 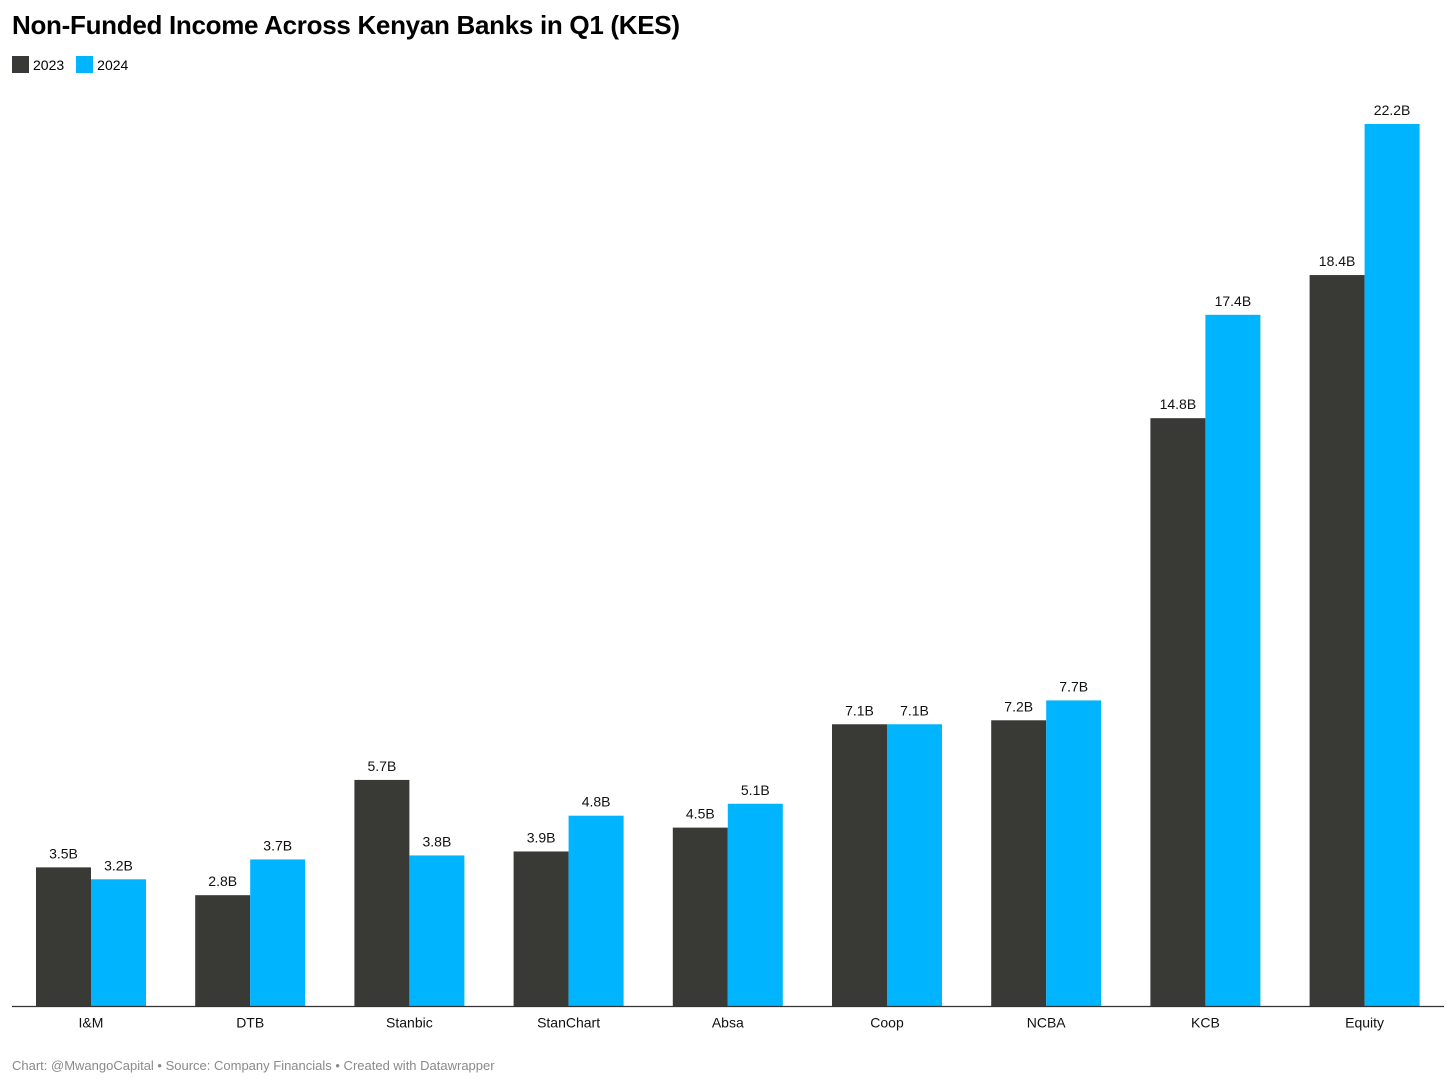 I want to click on legend-item-2024: 2024, so click(x=102, y=64).